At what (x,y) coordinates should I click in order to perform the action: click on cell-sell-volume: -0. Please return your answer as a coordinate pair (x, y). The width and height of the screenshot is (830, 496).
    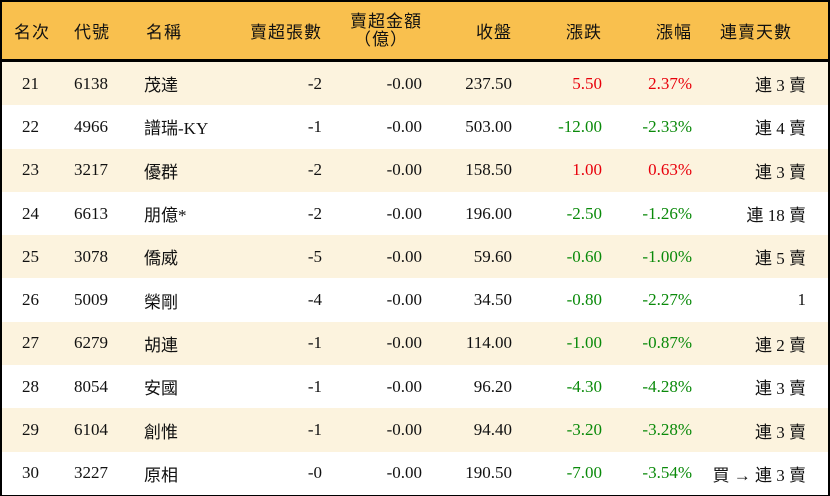
    Looking at the image, I should click on (314, 473).